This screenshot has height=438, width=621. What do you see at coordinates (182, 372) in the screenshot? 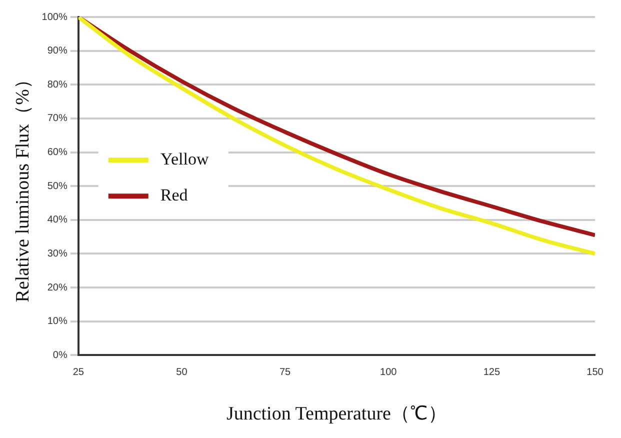
I see `x-tick-label: 50` at bounding box center [182, 372].